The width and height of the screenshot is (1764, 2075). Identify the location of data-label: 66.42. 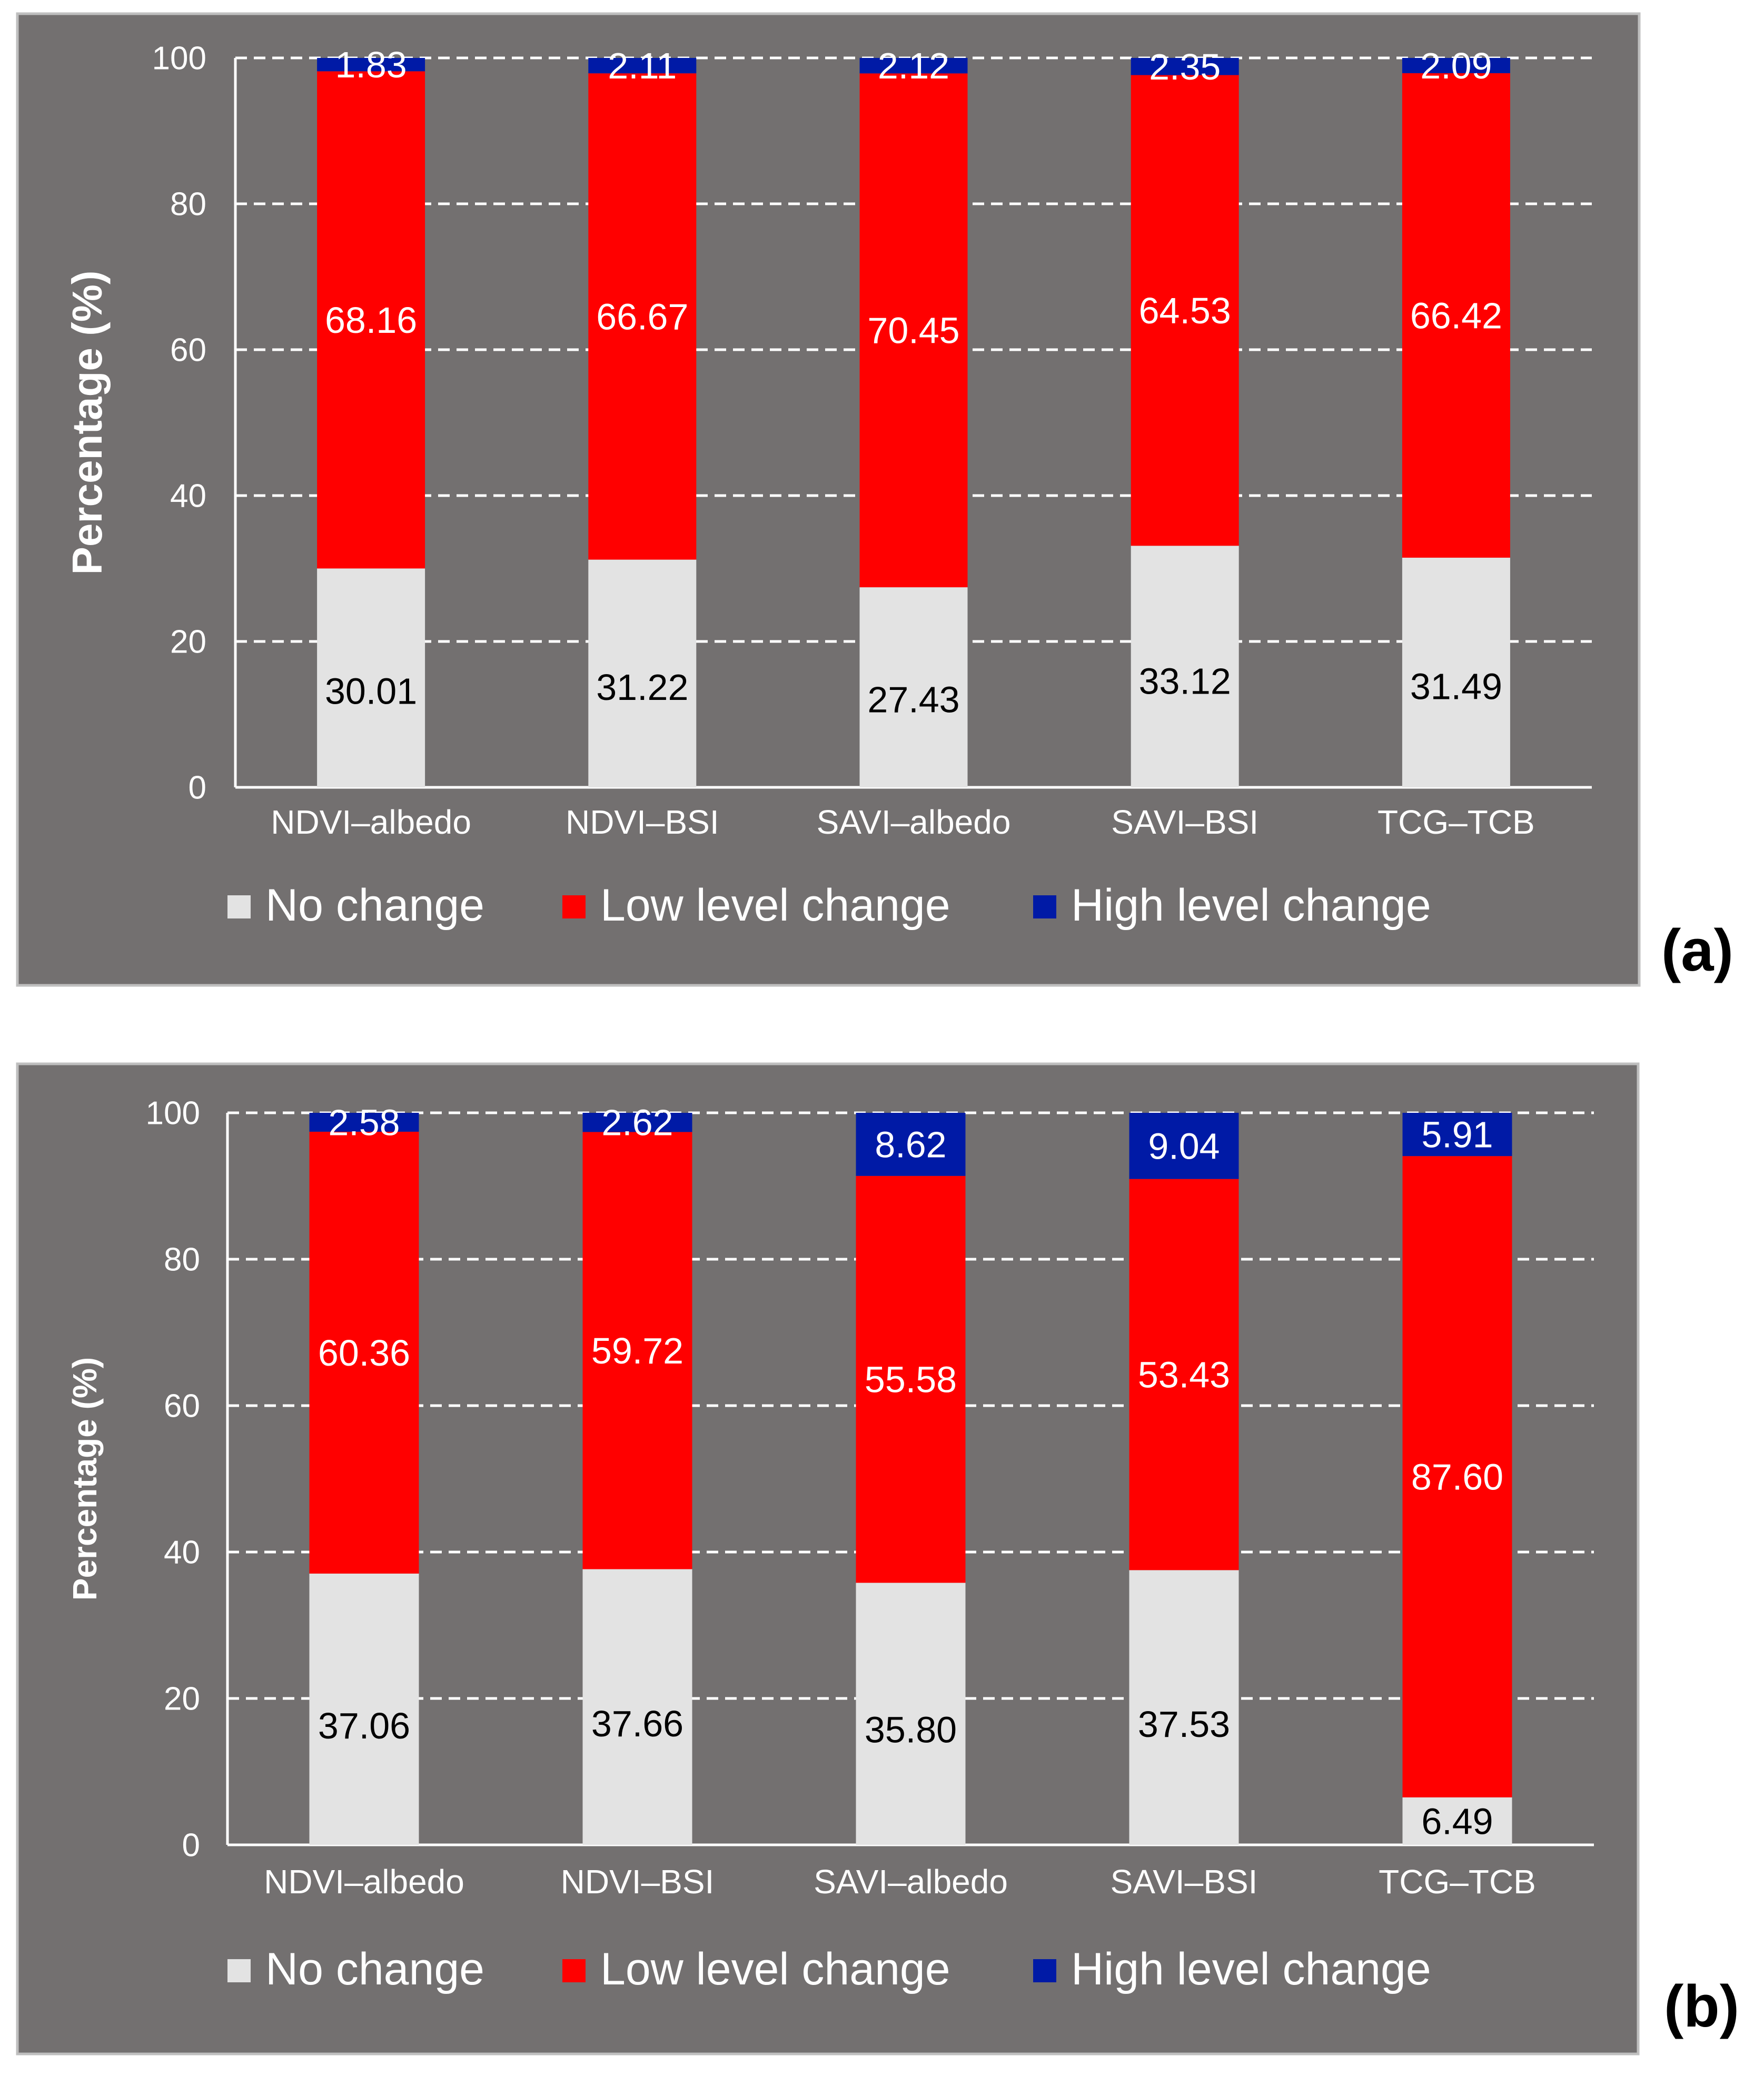
(1456, 315).